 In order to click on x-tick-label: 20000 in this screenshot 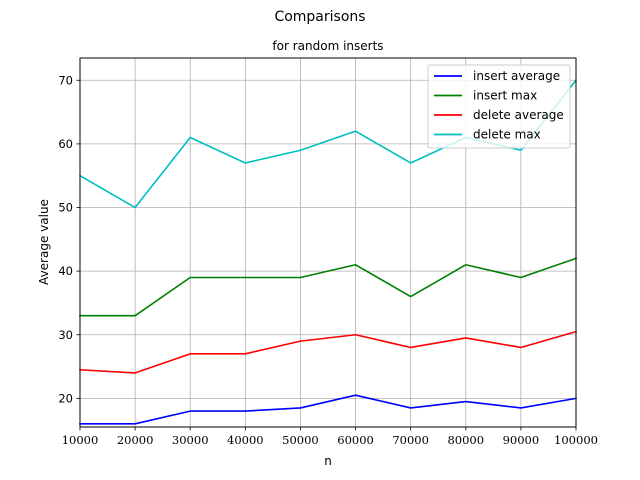, I will do `click(135, 440)`.